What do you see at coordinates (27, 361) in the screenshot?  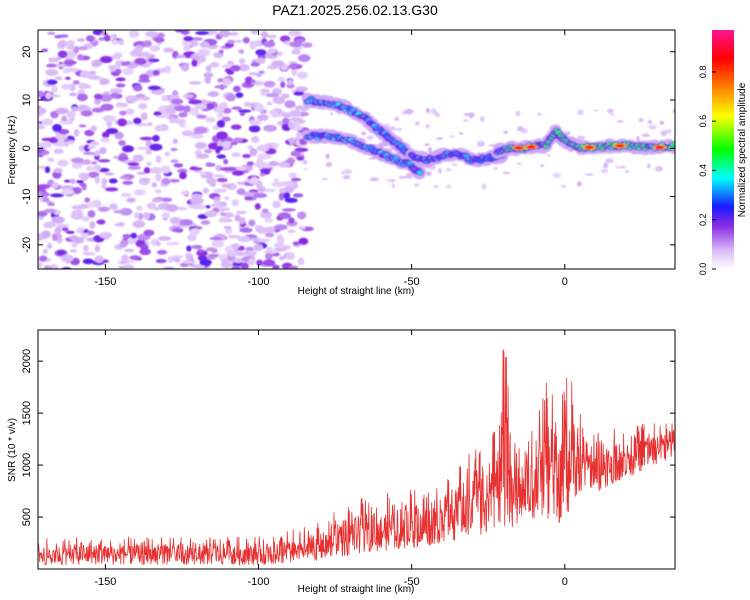 I see `y-tick-label: 2000` at bounding box center [27, 361].